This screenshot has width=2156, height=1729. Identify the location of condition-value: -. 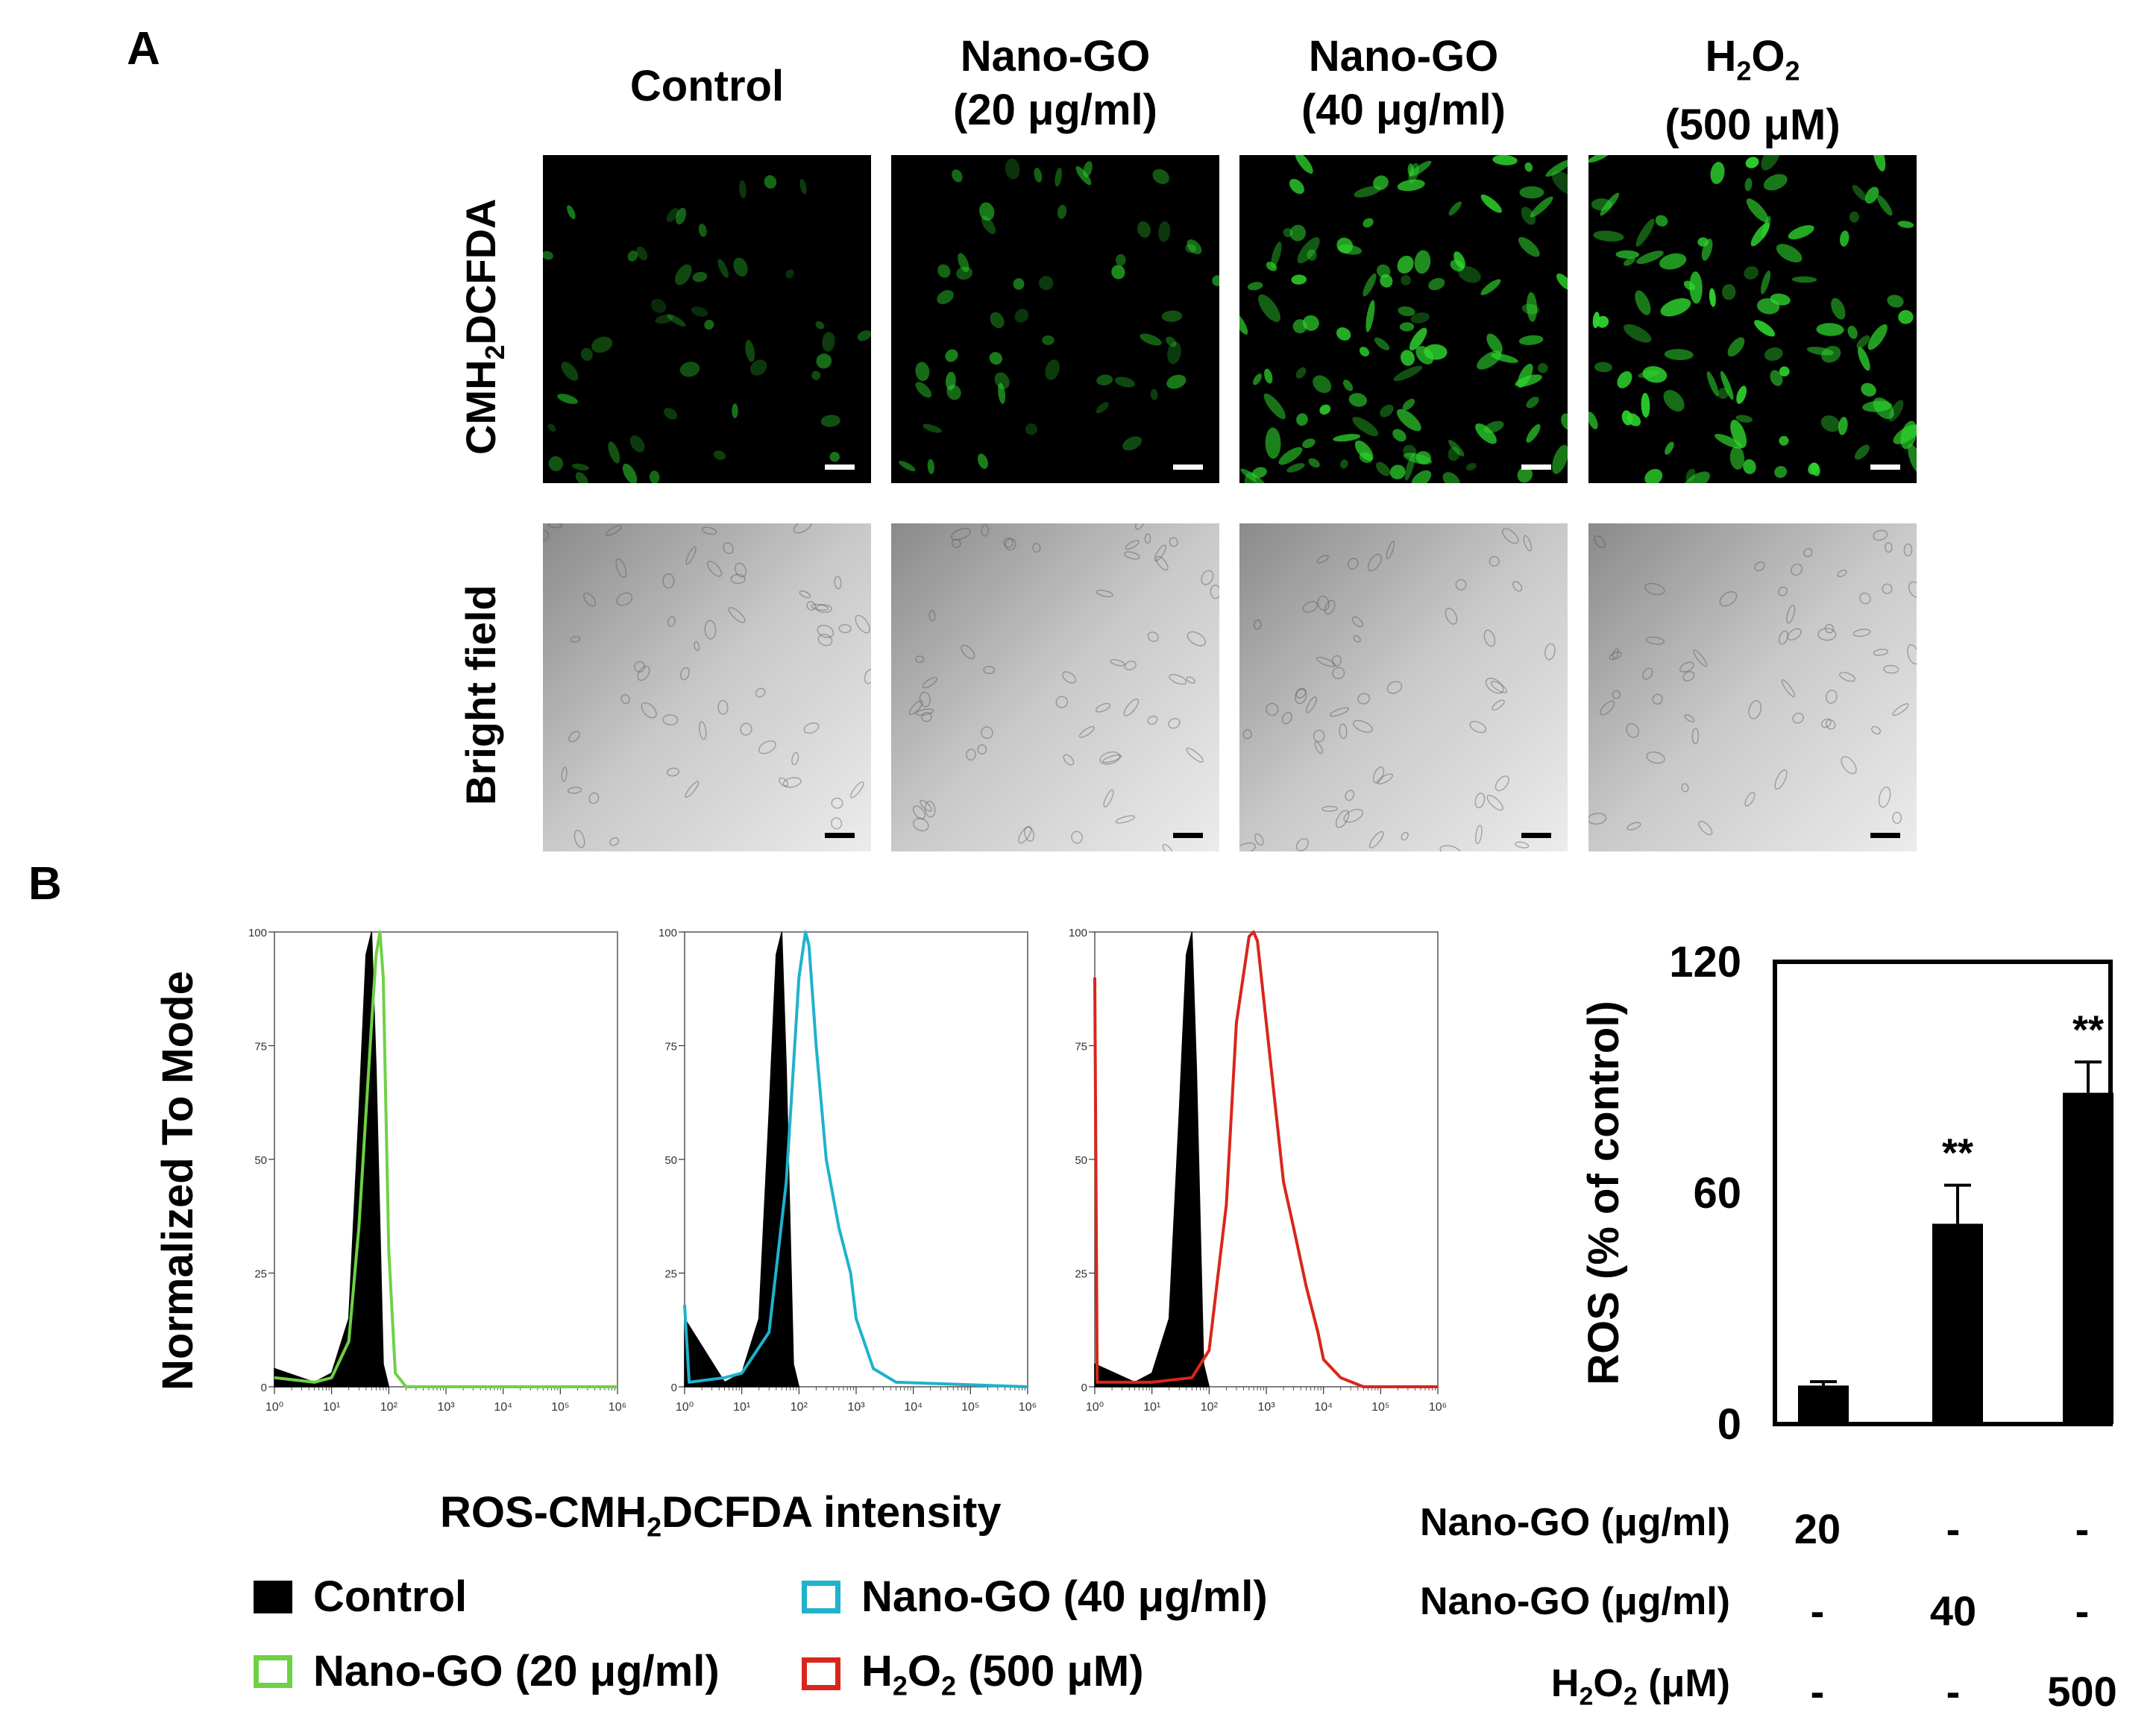
(1817, 1691).